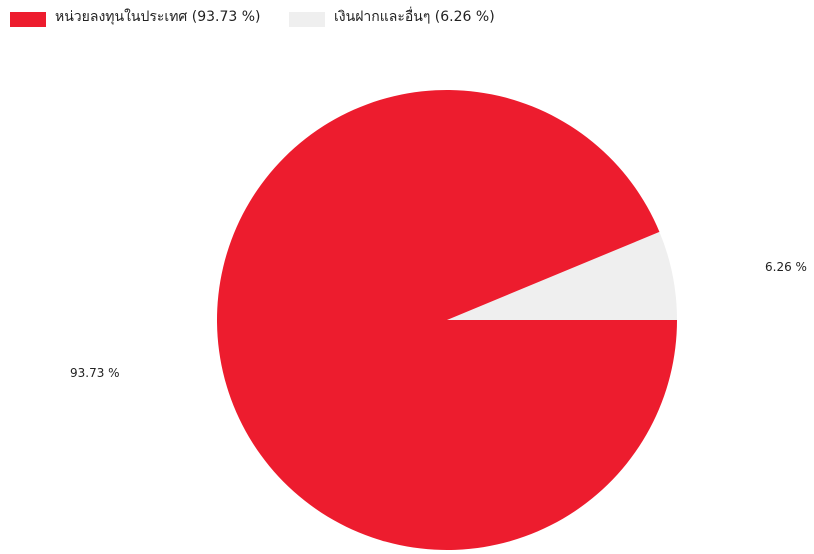 This screenshot has height=554, width=814. Describe the element at coordinates (307, 19) in the screenshot. I see `legend-swatch-deposits-others` at that location.